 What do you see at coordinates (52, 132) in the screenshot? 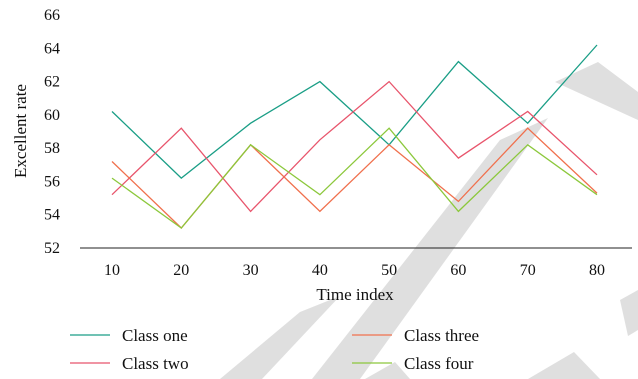
I see `y-tick-labels: 52 54 56 58 60 62 64 66` at bounding box center [52, 132].